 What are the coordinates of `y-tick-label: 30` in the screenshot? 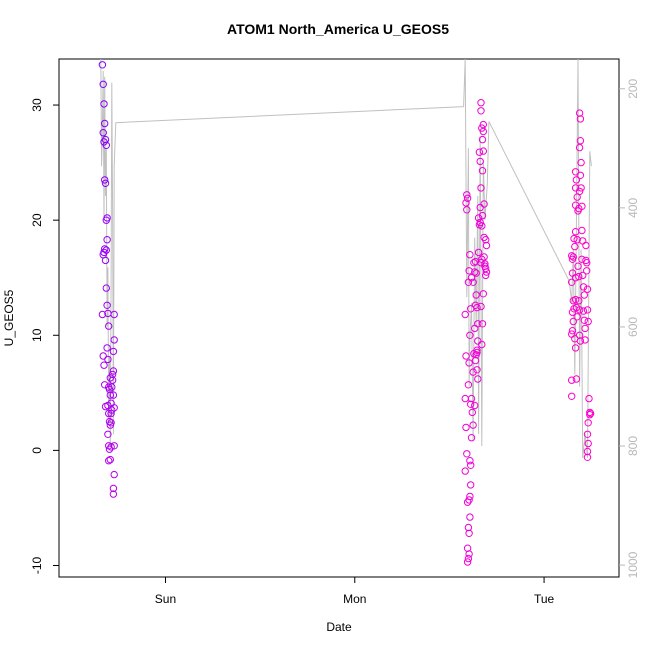 It's located at (37, 105).